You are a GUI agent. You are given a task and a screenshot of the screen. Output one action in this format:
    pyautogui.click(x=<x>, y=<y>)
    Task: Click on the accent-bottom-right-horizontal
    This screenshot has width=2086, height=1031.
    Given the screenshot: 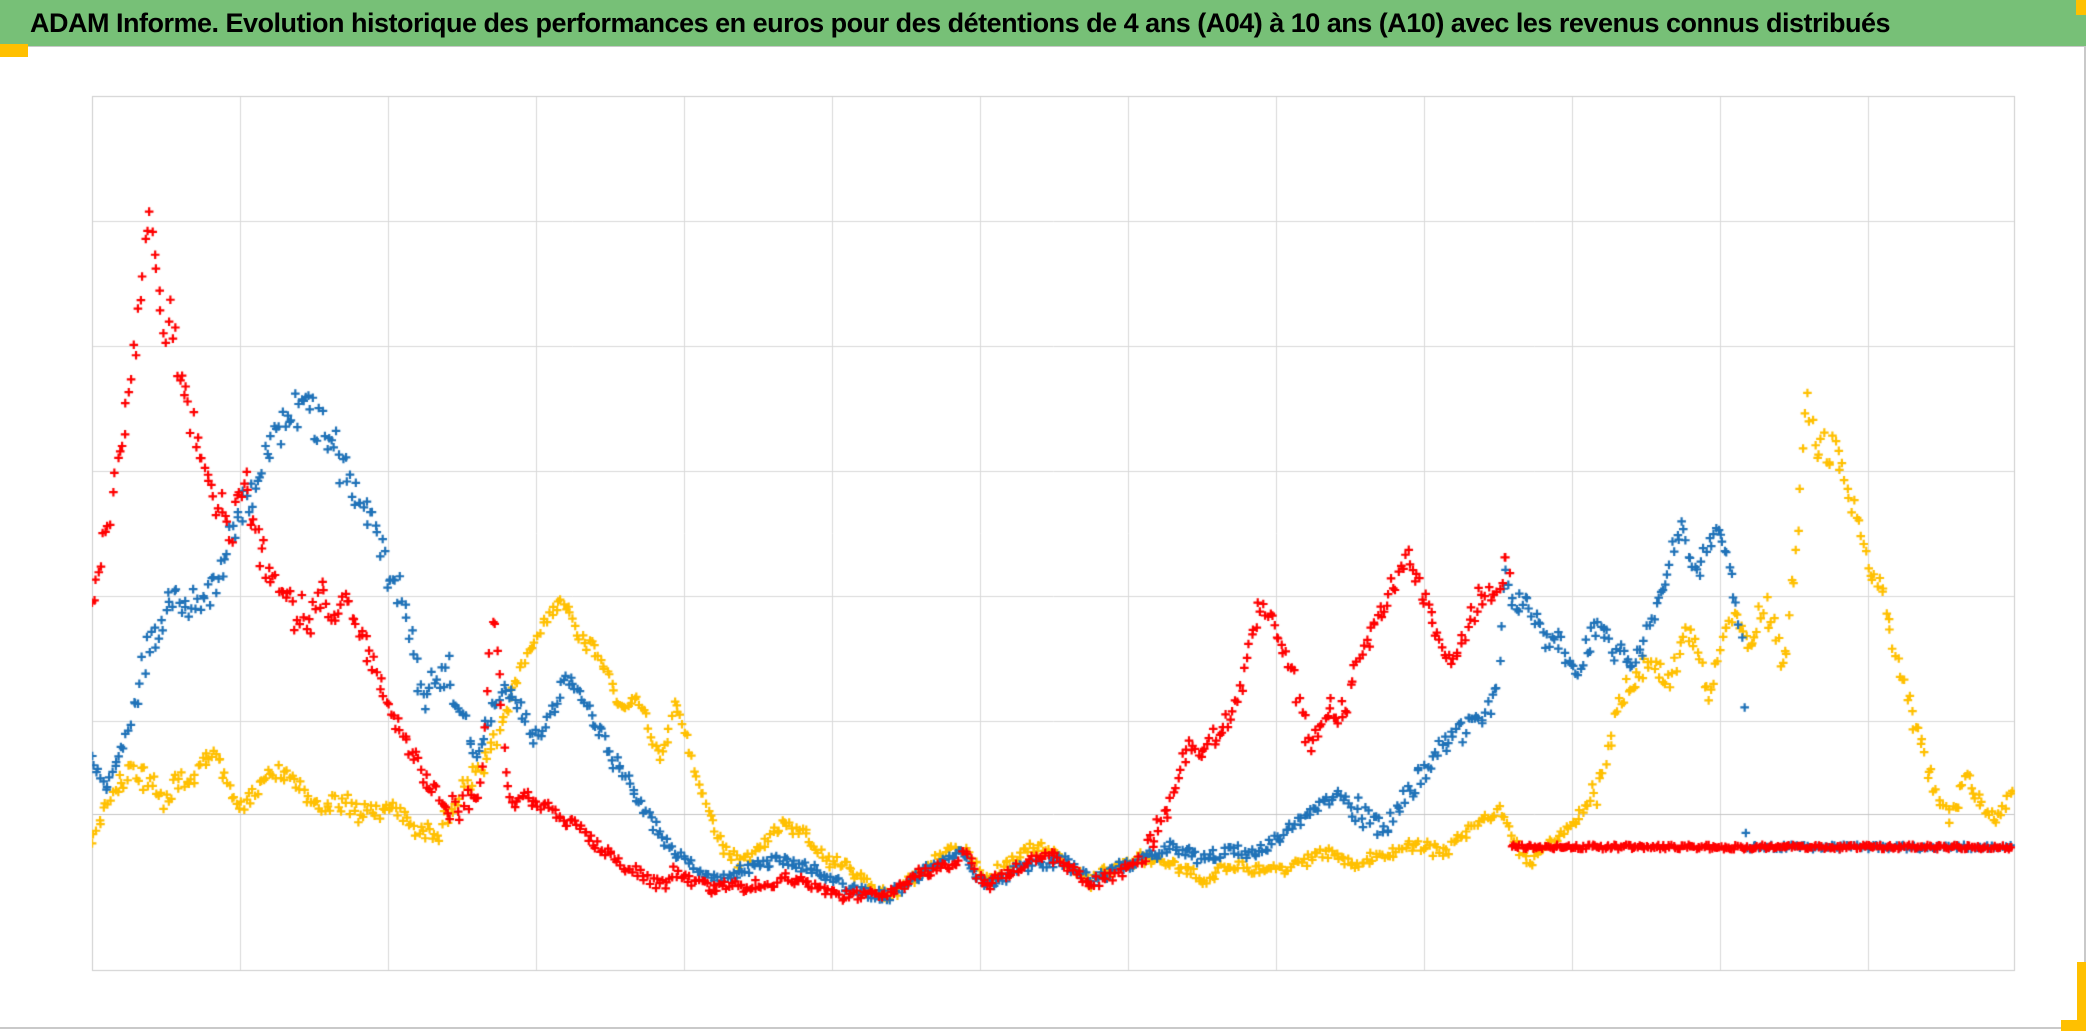 What is the action you would take?
    pyautogui.click(x=2073, y=1025)
    